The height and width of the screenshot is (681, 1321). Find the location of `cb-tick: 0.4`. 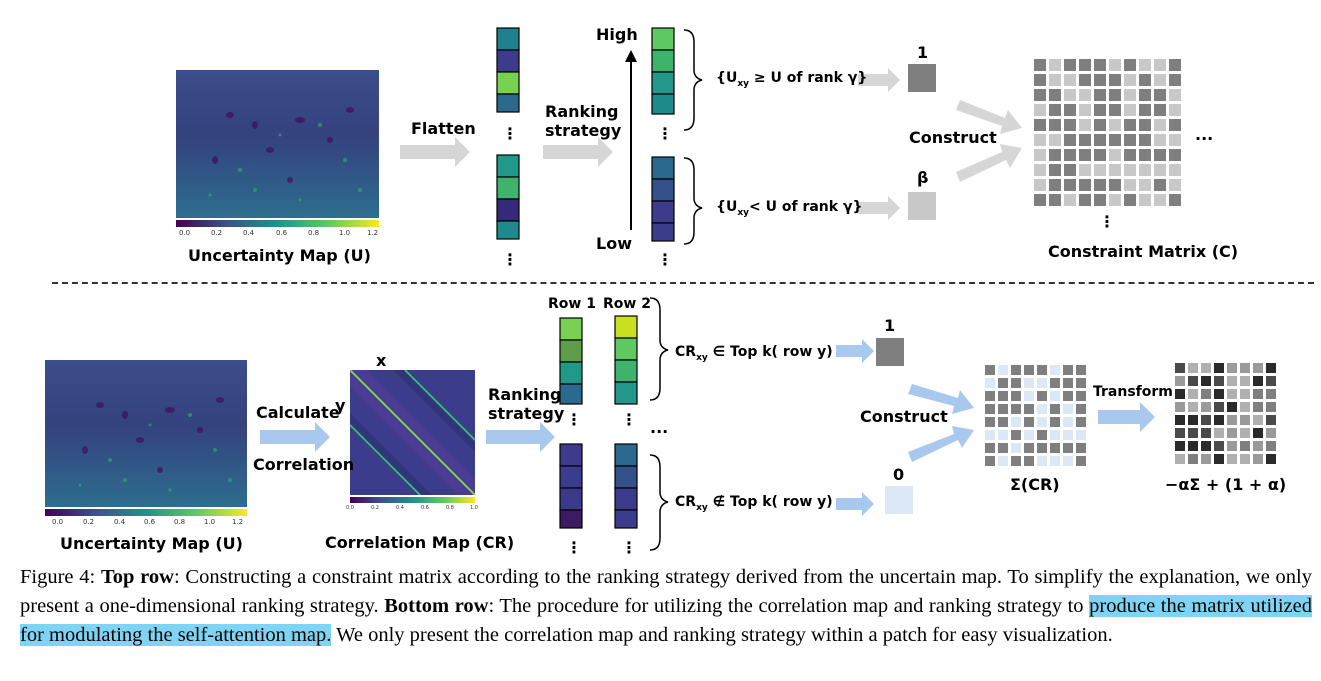

cb-tick: 0.4 is located at coordinates (249, 233).